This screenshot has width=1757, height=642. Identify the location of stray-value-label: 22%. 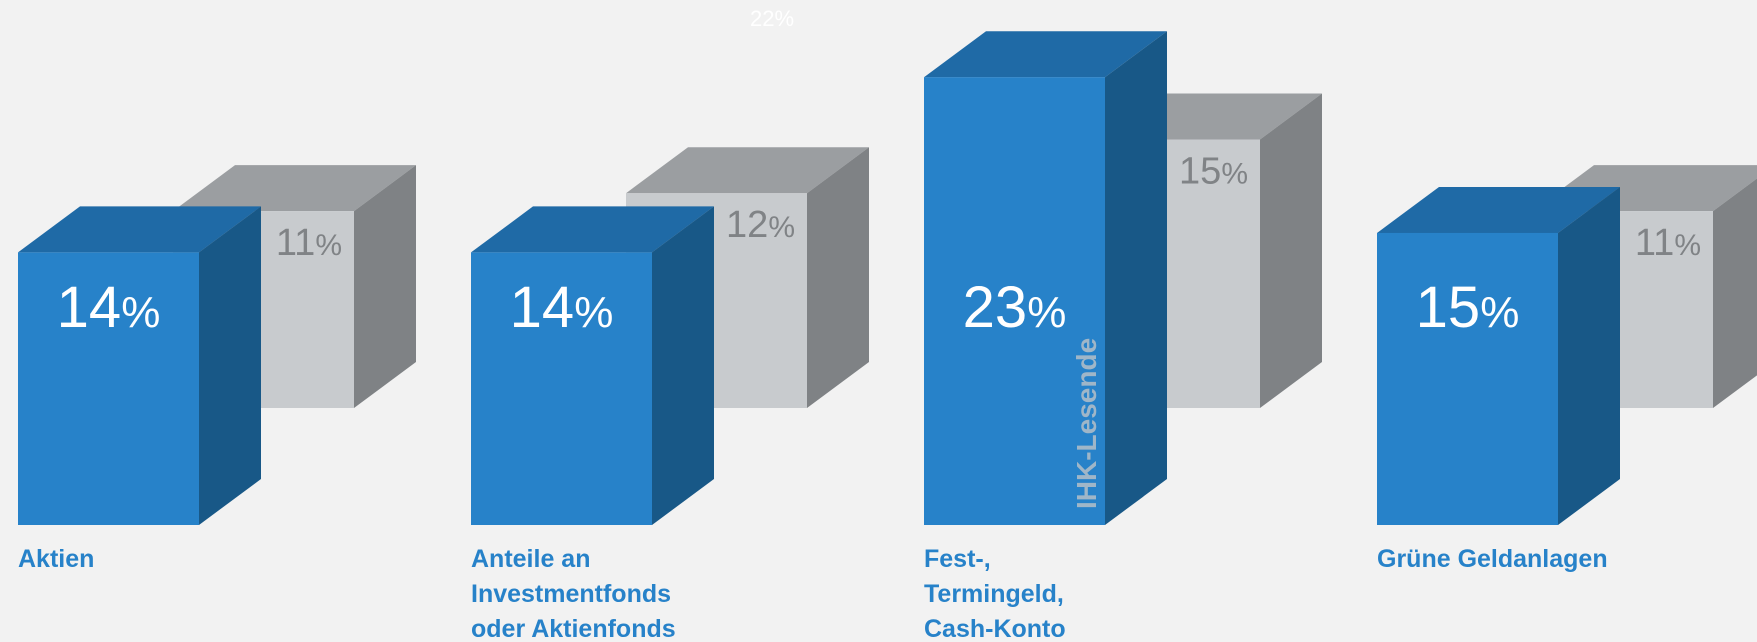
(772, 18).